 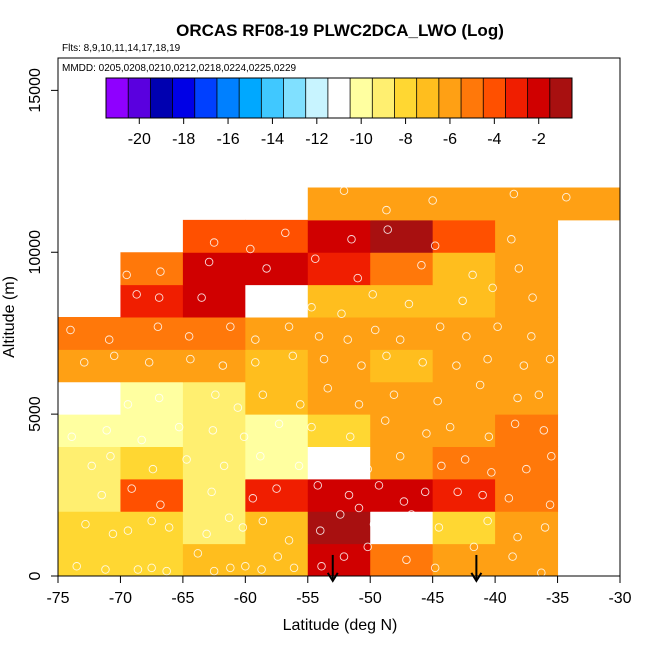 I want to click on x-tick-label: -50, so click(x=370, y=598).